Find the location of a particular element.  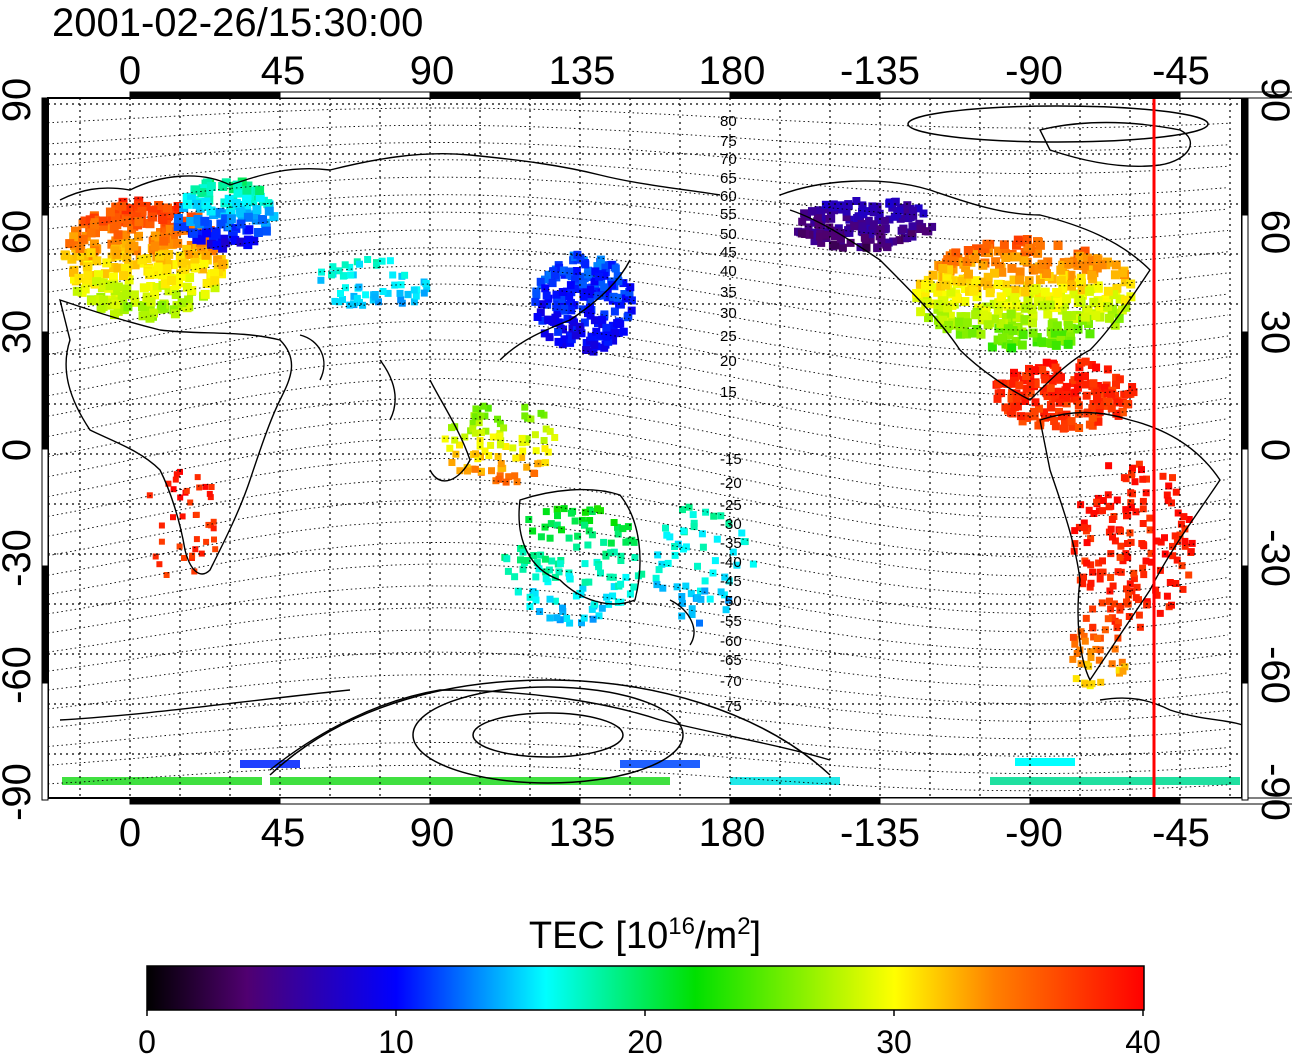

contour-label: 65 is located at coordinates (728, 178).